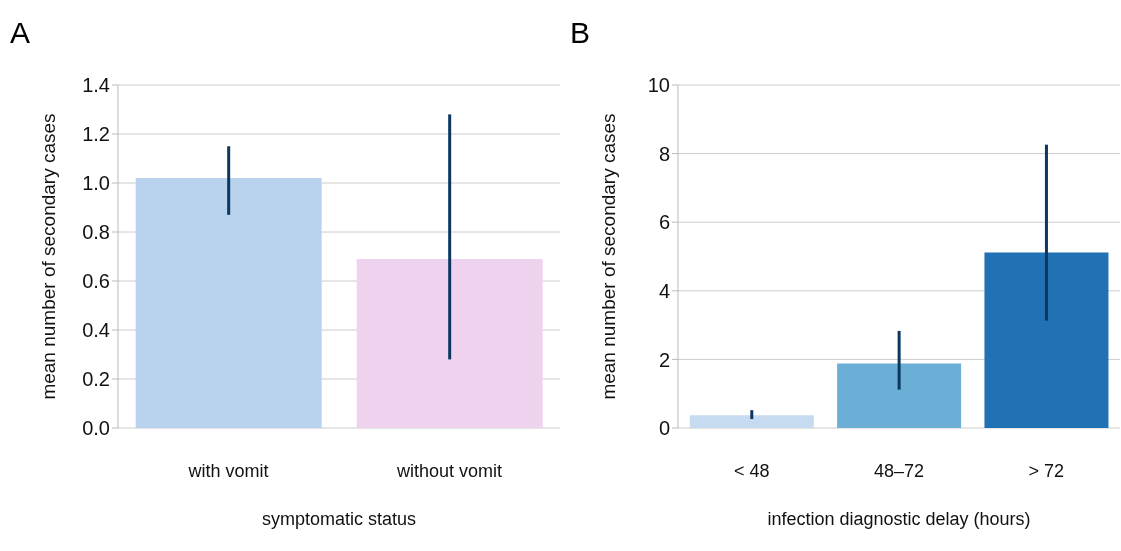 The width and height of the screenshot is (1121, 551). I want to click on y-tick-label: 0.8, so click(96, 232).